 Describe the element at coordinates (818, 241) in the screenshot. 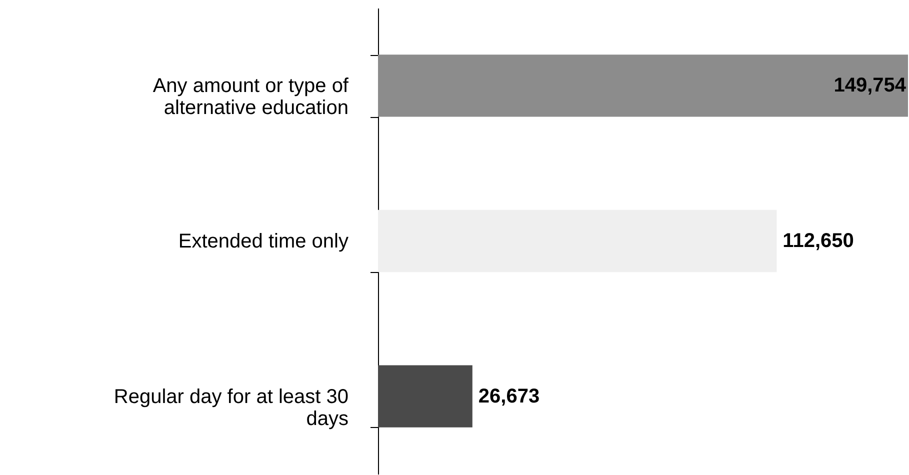

I see `data-label: 112,650` at that location.